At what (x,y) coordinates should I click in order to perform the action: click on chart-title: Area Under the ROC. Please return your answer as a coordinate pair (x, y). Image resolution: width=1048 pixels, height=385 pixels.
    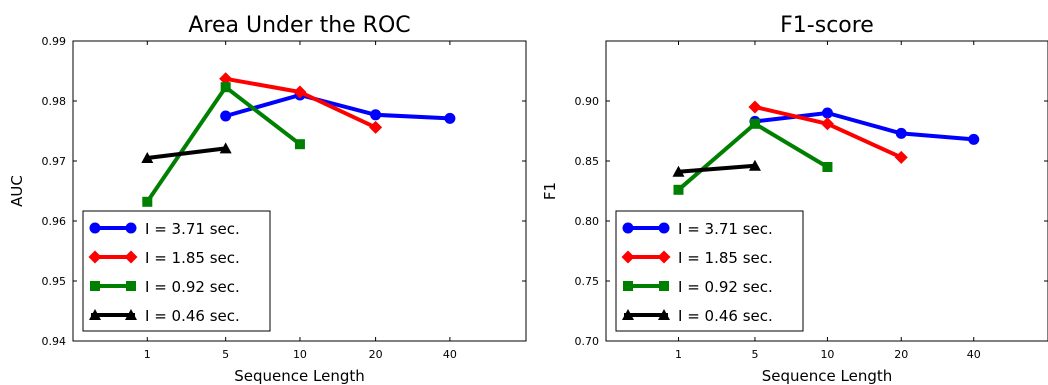
    Looking at the image, I should click on (299, 25).